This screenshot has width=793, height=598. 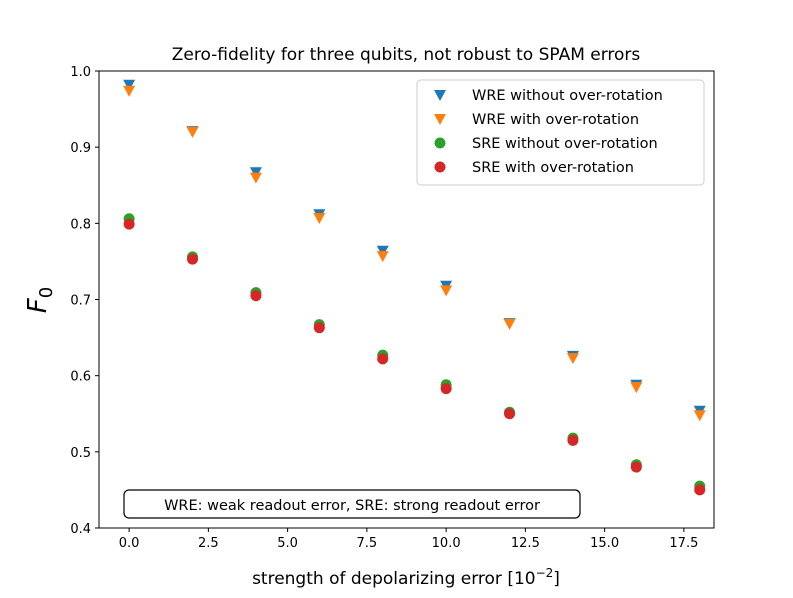 What do you see at coordinates (287, 543) in the screenshot?
I see `x-tick-label: 5.0` at bounding box center [287, 543].